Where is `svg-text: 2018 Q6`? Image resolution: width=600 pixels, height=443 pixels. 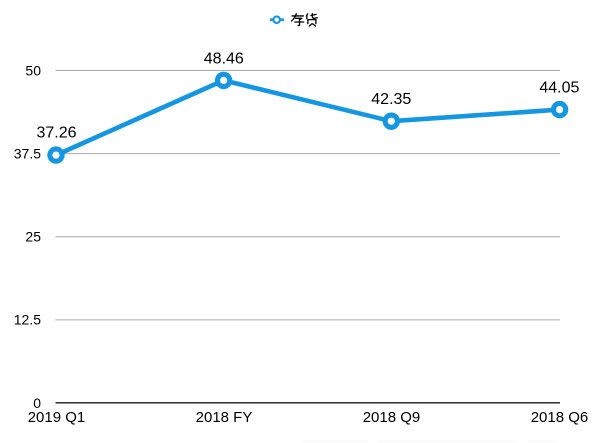
svg-text: 2018 Q6 is located at coordinates (560, 417).